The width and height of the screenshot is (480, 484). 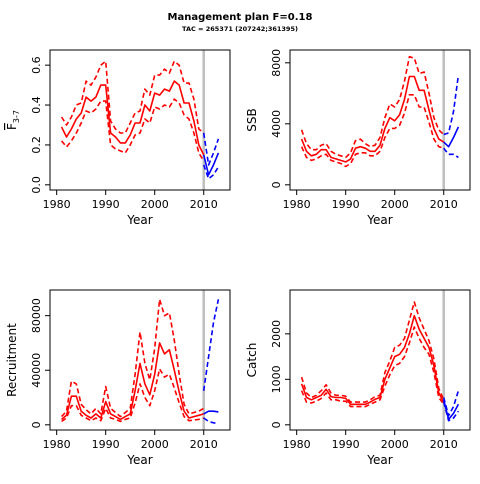 I want to click on y-axis-label-main: F, so click(x=12, y=126).